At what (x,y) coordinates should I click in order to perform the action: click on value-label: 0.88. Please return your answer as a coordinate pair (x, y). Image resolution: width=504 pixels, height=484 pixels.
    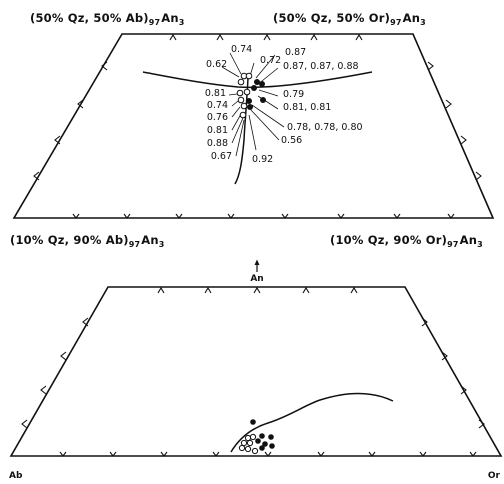
    Looking at the image, I should click on (217, 143).